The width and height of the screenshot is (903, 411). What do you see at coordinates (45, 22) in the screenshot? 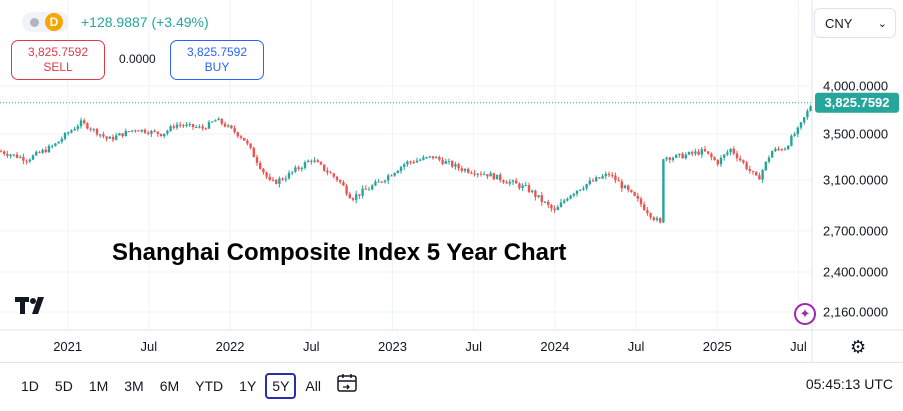
I see `symbol-pill: D` at bounding box center [45, 22].